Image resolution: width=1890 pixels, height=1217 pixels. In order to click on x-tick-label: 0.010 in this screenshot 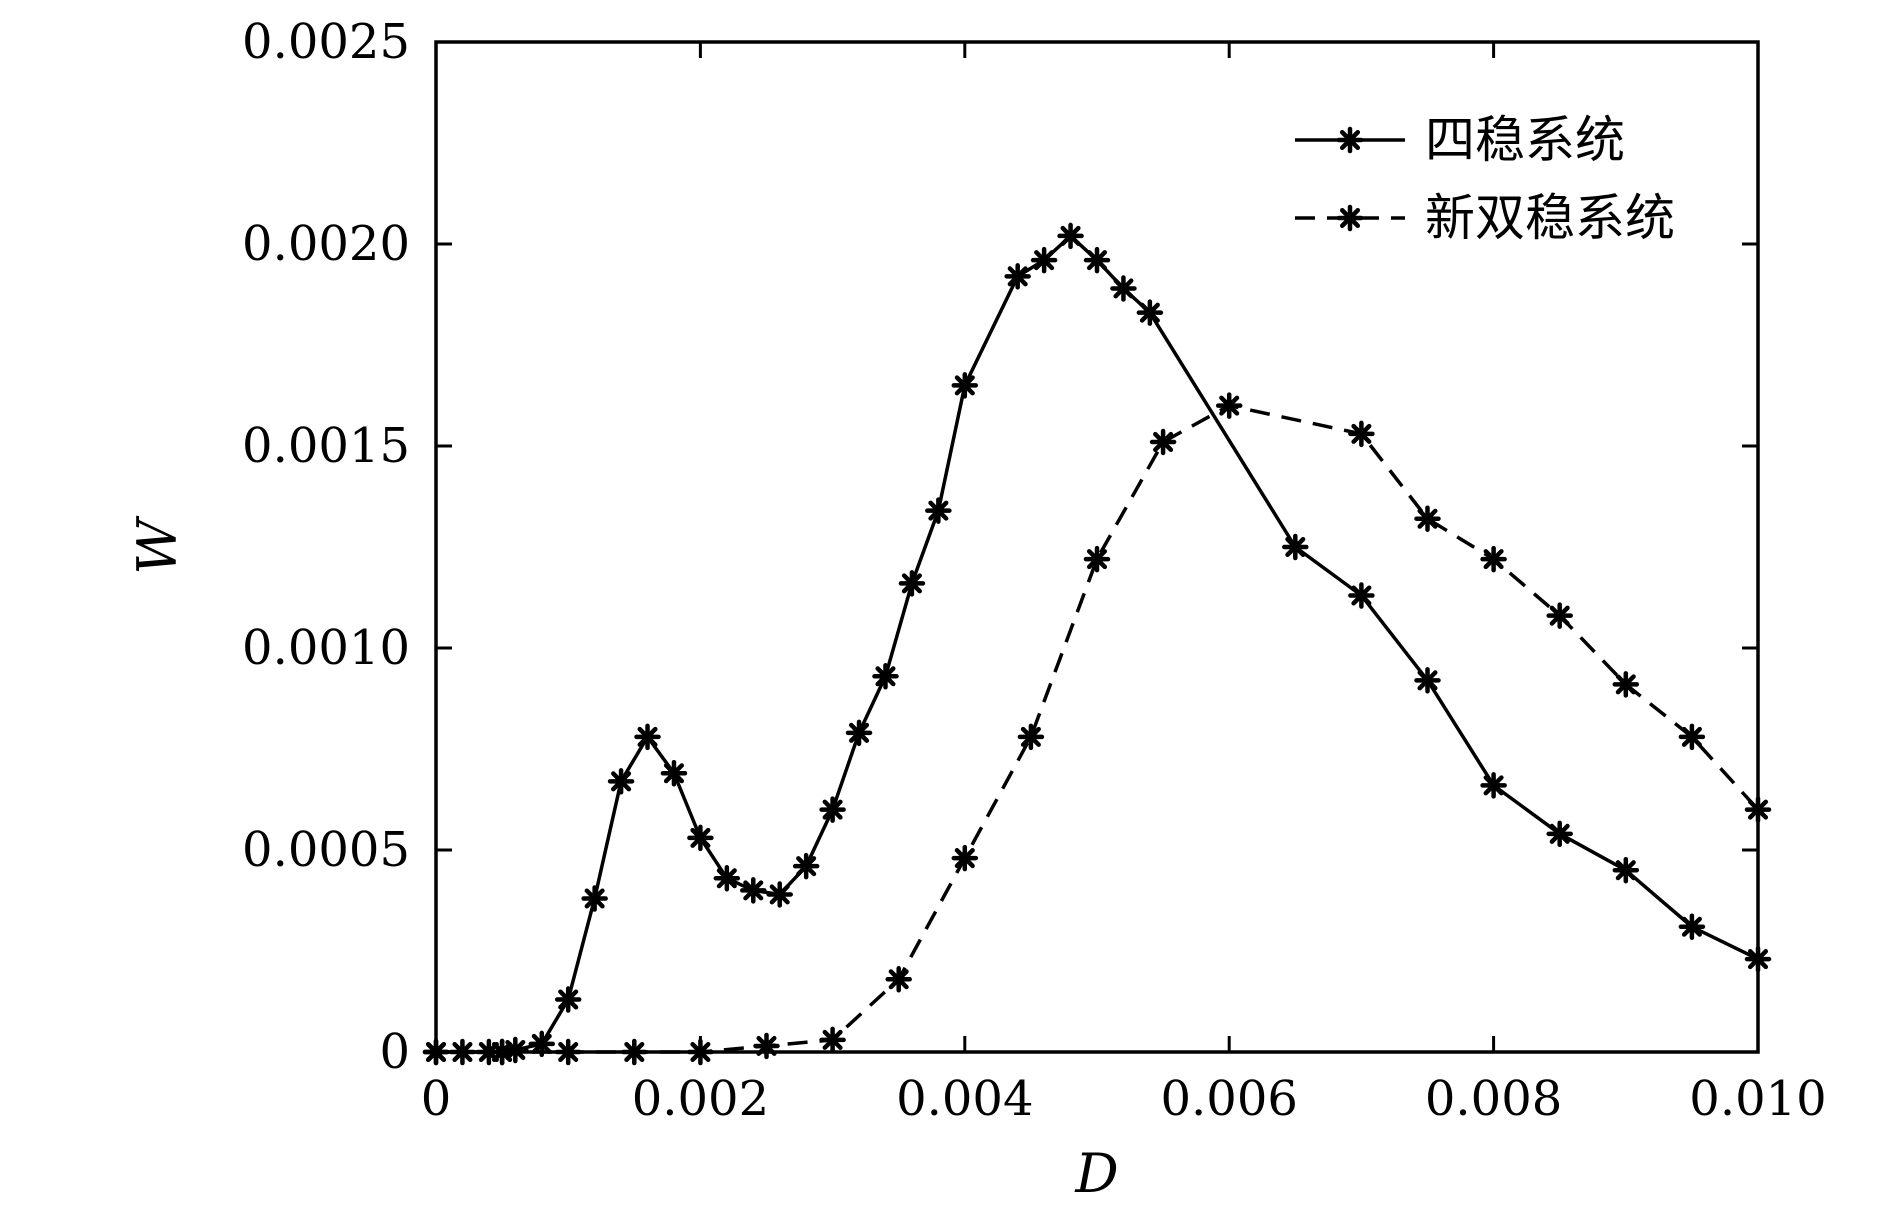, I will do `click(1757, 1099)`.